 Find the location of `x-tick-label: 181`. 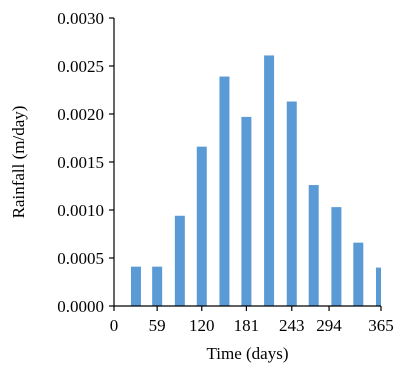

x-tick-label: 181 is located at coordinates (247, 325).